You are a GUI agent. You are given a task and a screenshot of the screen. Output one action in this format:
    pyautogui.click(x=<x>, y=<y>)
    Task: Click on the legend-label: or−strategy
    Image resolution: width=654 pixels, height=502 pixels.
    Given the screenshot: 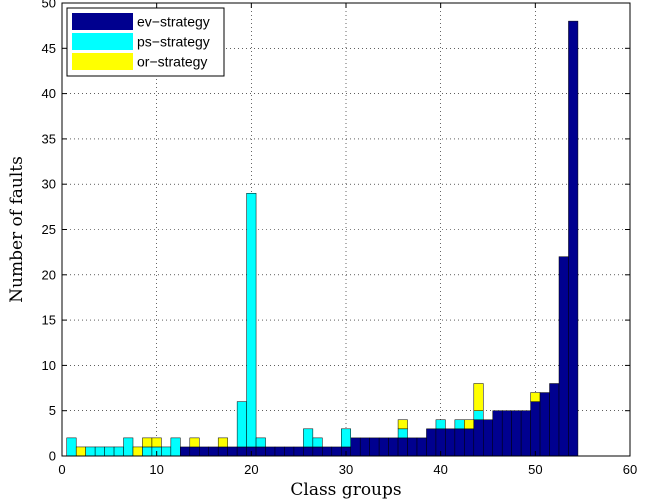 What is the action you would take?
    pyautogui.click(x=172, y=62)
    